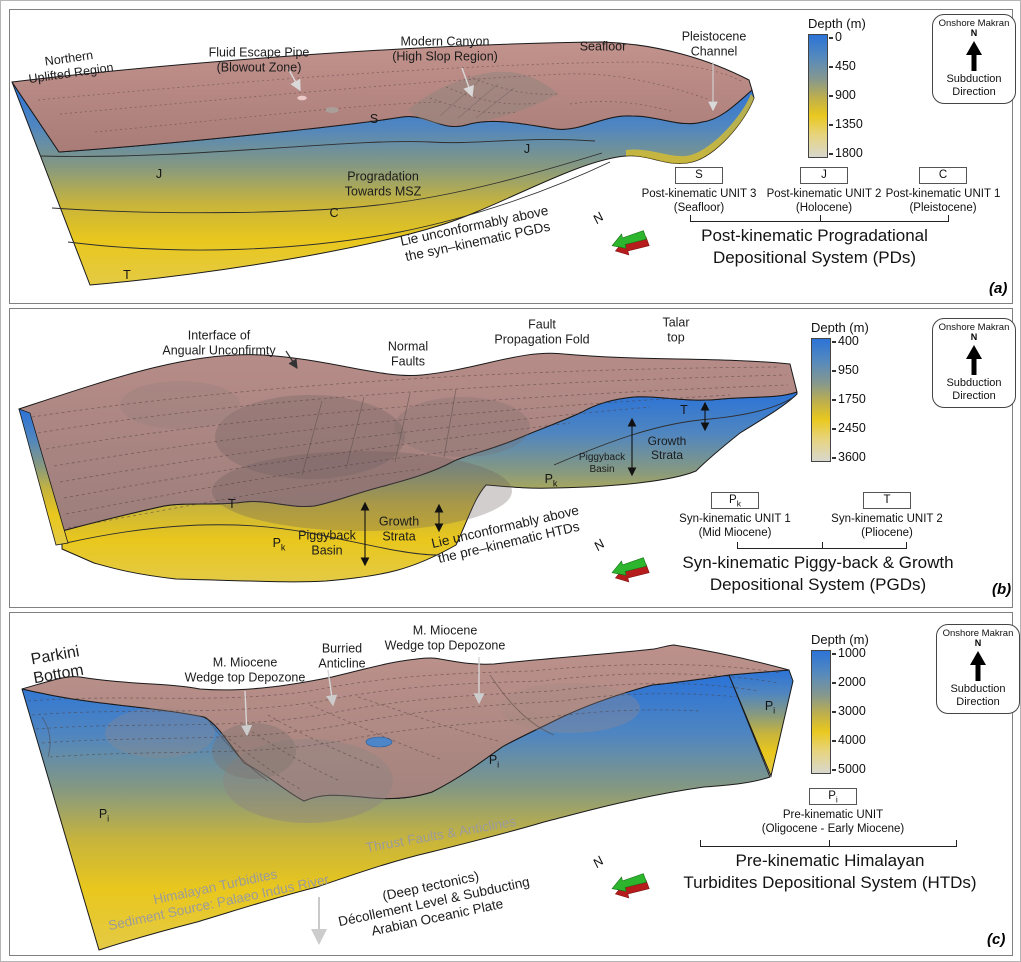  I want to click on tick: 2450, so click(849, 428).